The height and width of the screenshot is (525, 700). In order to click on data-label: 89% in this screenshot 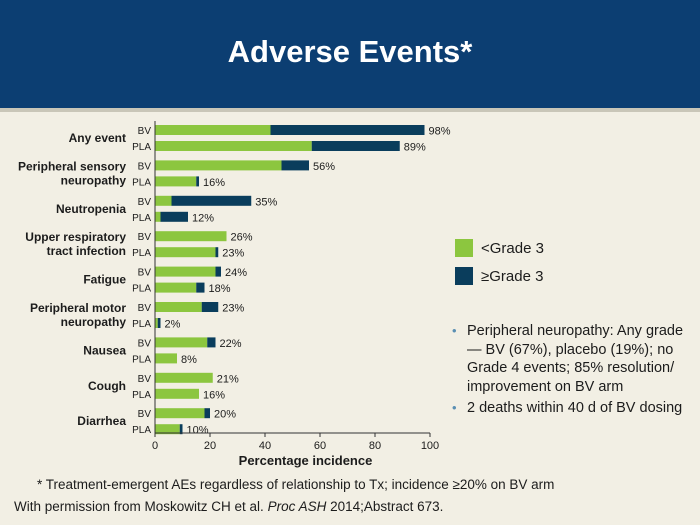, I will do `click(415, 148)`.